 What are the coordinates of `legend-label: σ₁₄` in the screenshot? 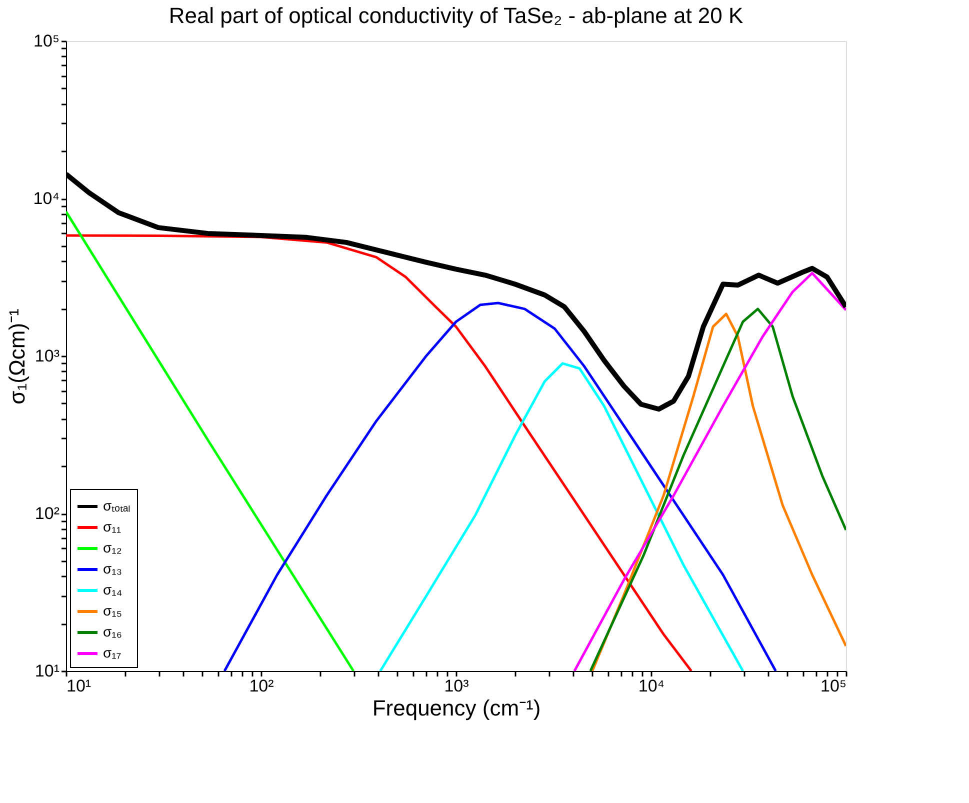 It's located at (112, 590).